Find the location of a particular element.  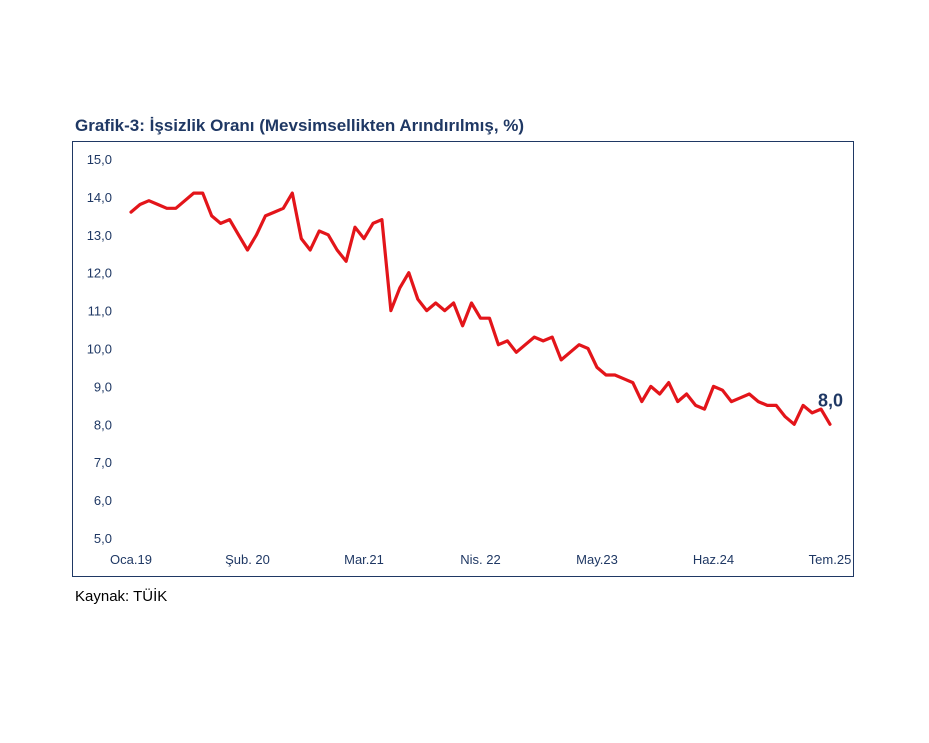

y-tick-label: 12,0 is located at coordinates (99, 273).